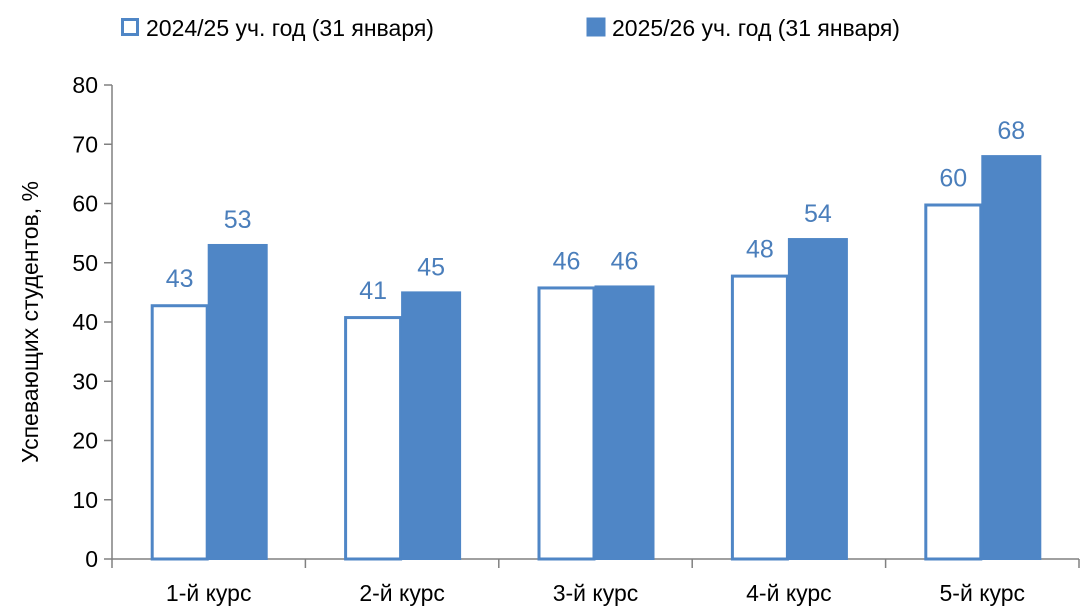 Image resolution: width=1086 pixels, height=612 pixels. Describe the element at coordinates (596, 593) in the screenshot. I see `x-category-label: 3-й курс` at that location.